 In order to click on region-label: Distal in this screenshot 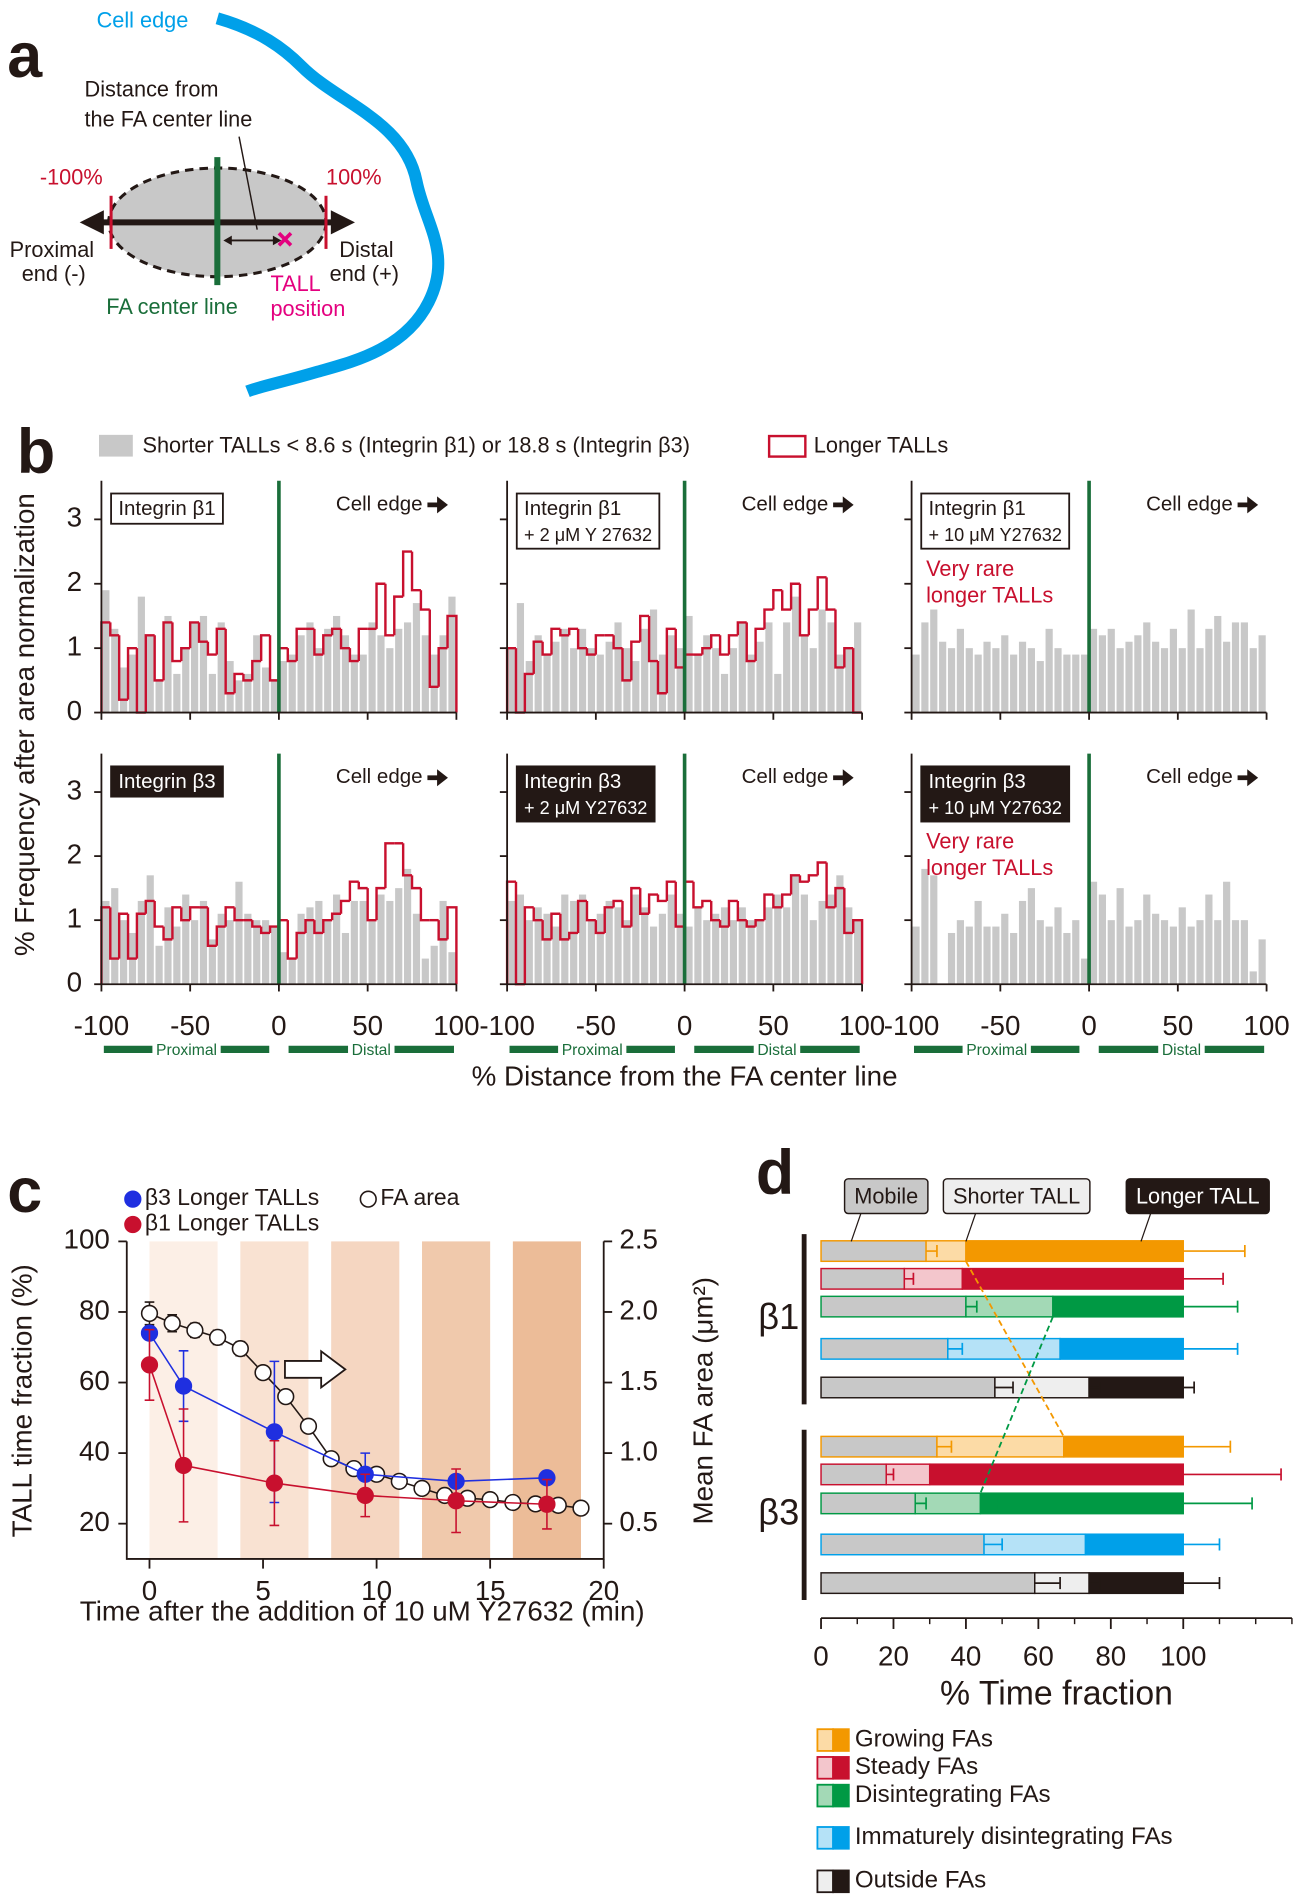, I will do `click(776, 1050)`.